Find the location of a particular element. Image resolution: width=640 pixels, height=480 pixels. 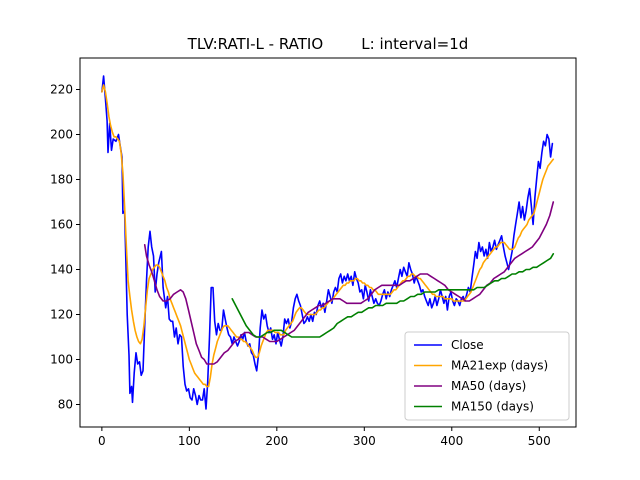

y-tick-label: 220 is located at coordinates (61, 90).